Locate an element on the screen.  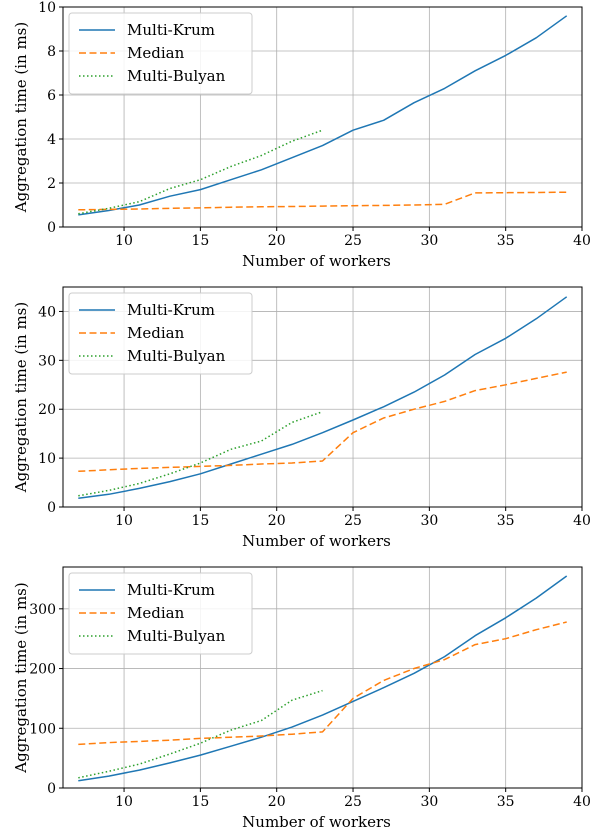
y-tick-label: 40 is located at coordinates (47, 312).